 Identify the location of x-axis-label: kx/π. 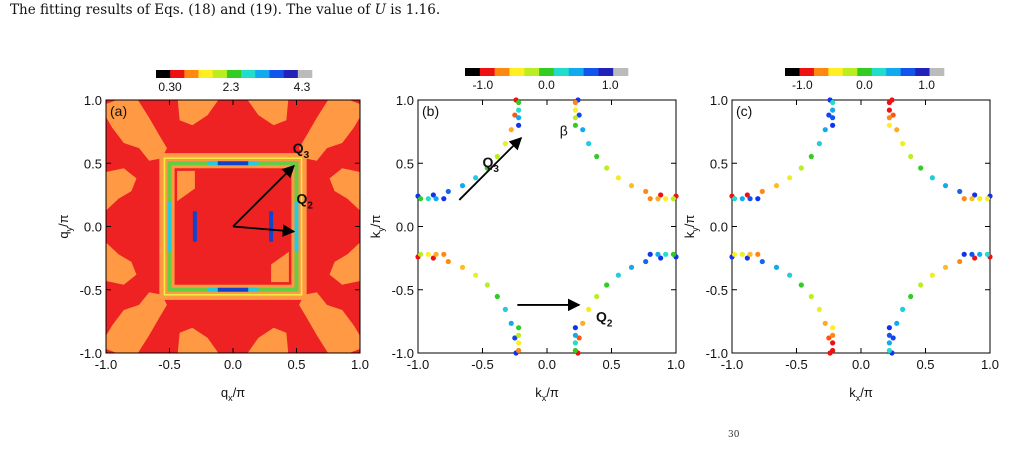
(547, 394).